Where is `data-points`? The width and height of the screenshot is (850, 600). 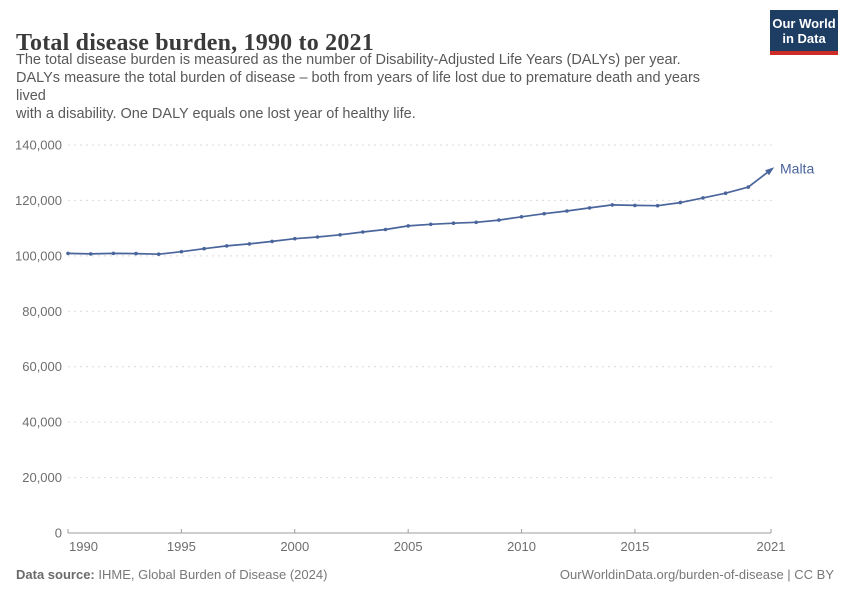
data-points is located at coordinates (408, 220).